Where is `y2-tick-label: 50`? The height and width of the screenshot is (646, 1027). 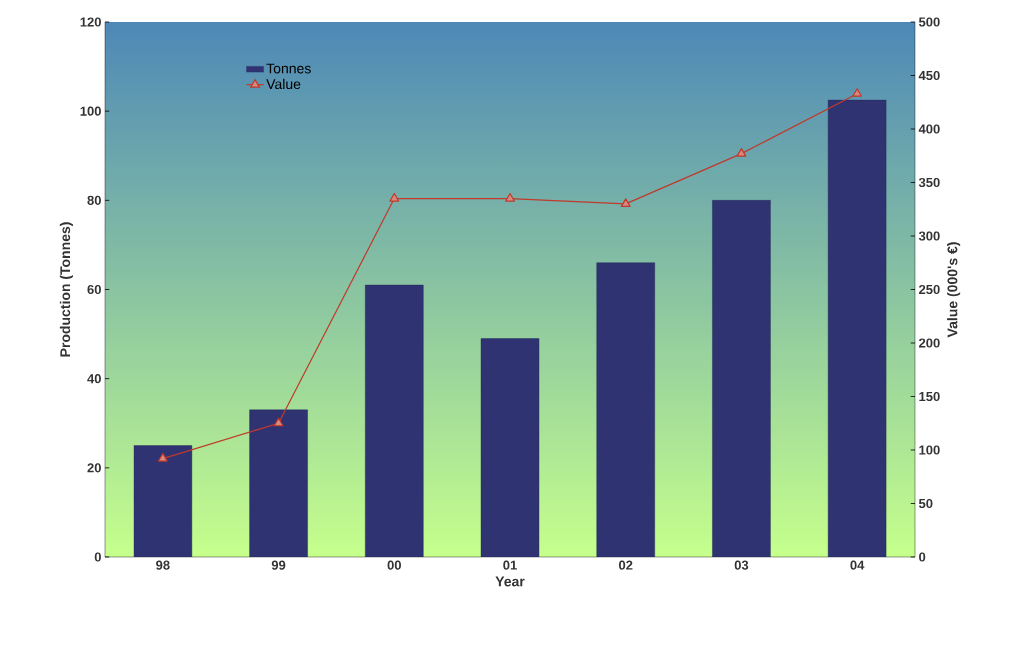
y2-tick-label: 50 is located at coordinates (925, 503).